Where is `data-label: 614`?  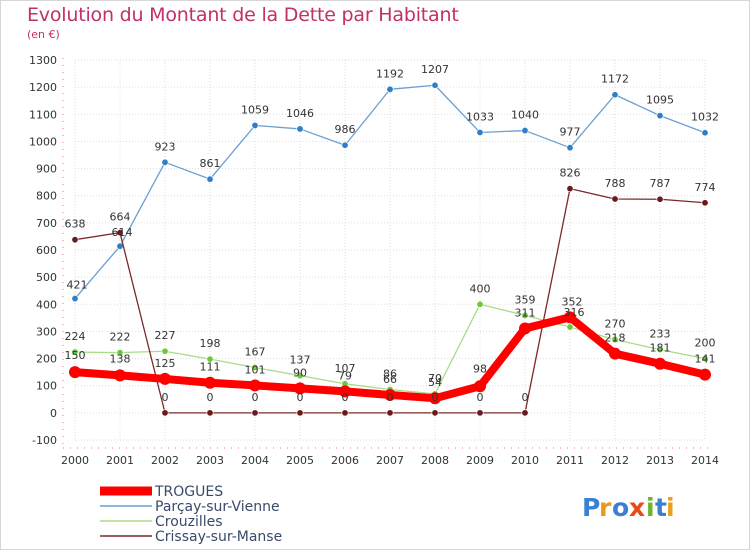 data-label: 614 is located at coordinates (122, 232).